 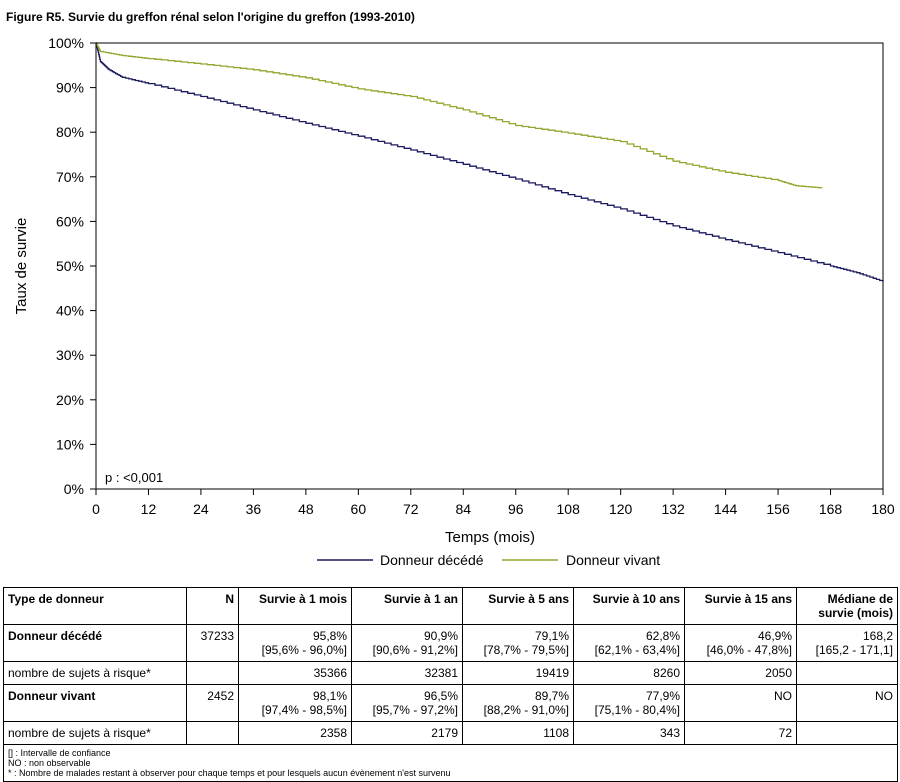 I want to click on value: 79,1%, so click(x=551, y=636).